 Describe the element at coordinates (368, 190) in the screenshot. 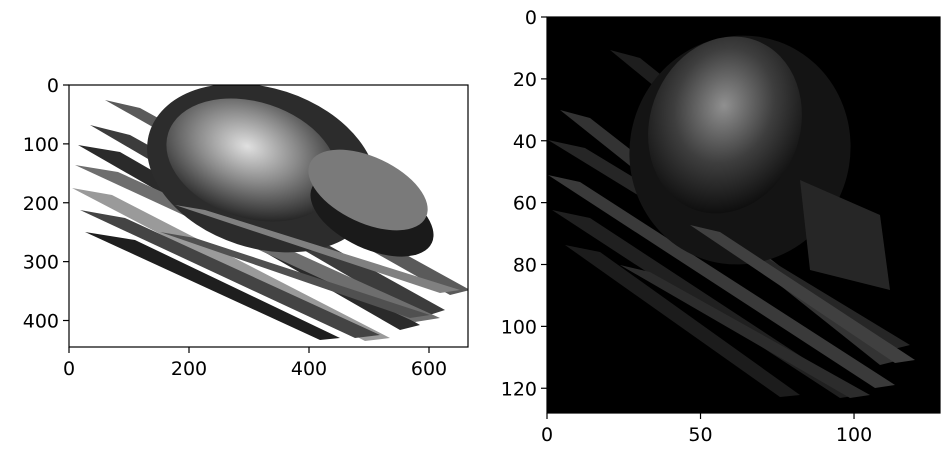

I see `cylinder-cap` at that location.